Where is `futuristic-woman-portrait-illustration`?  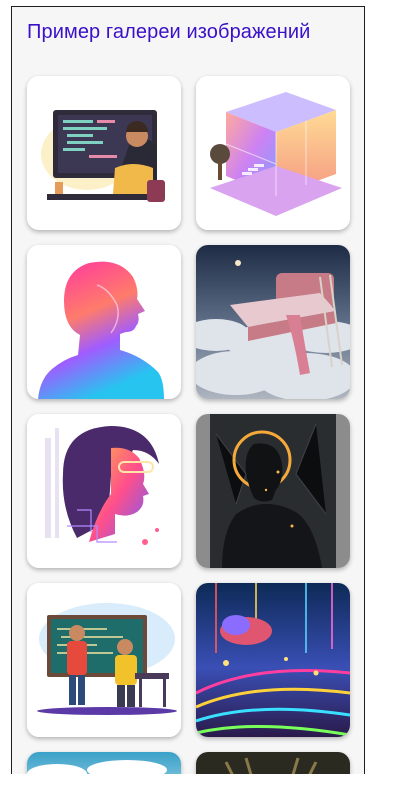 futuristic-woman-portrait-illustration is located at coordinates (104, 491).